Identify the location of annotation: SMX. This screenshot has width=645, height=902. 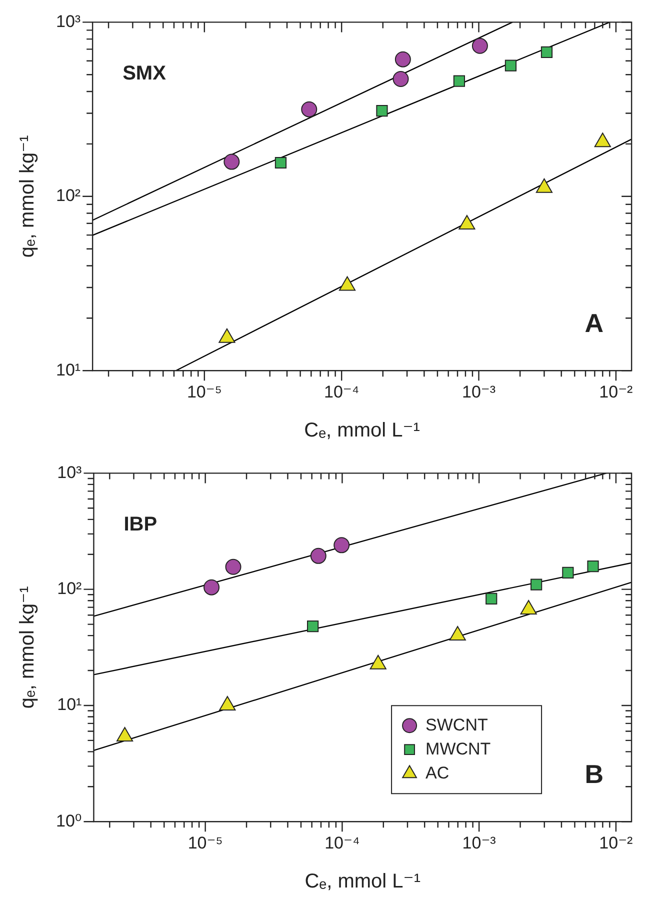
(144, 73).